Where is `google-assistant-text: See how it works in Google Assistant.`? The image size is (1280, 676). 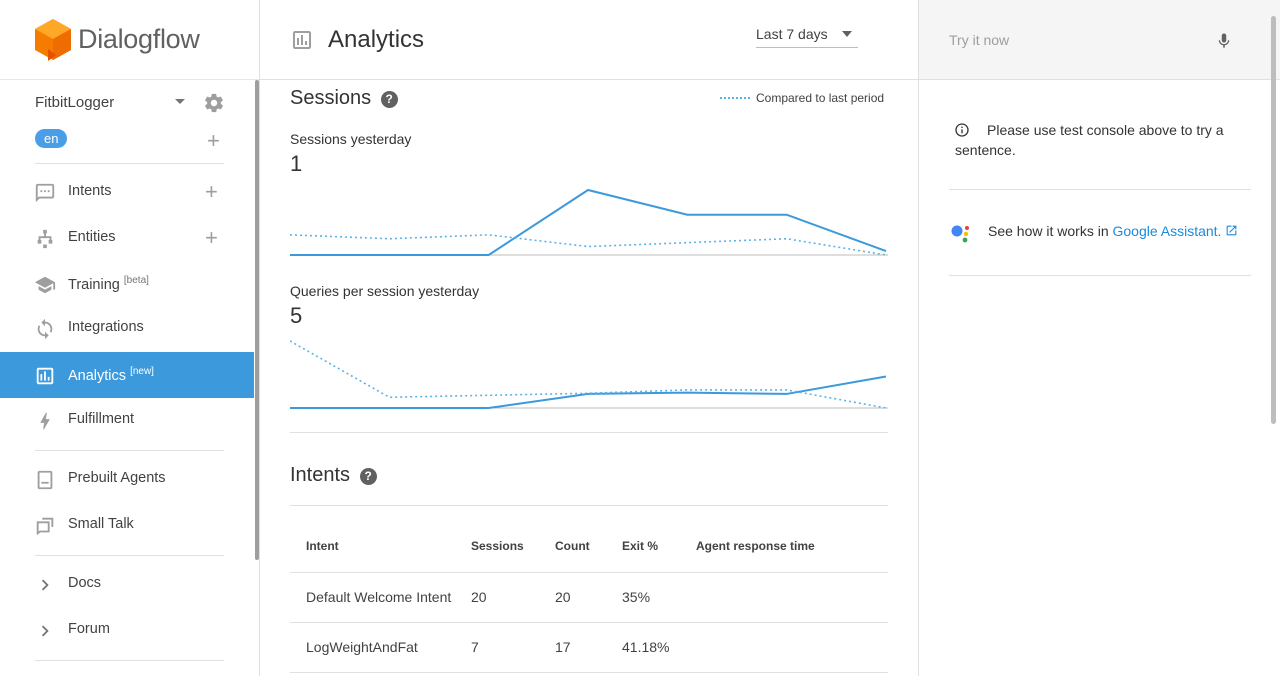
google-assistant-text: See how it works in Google Assistant. is located at coordinates (1113, 231).